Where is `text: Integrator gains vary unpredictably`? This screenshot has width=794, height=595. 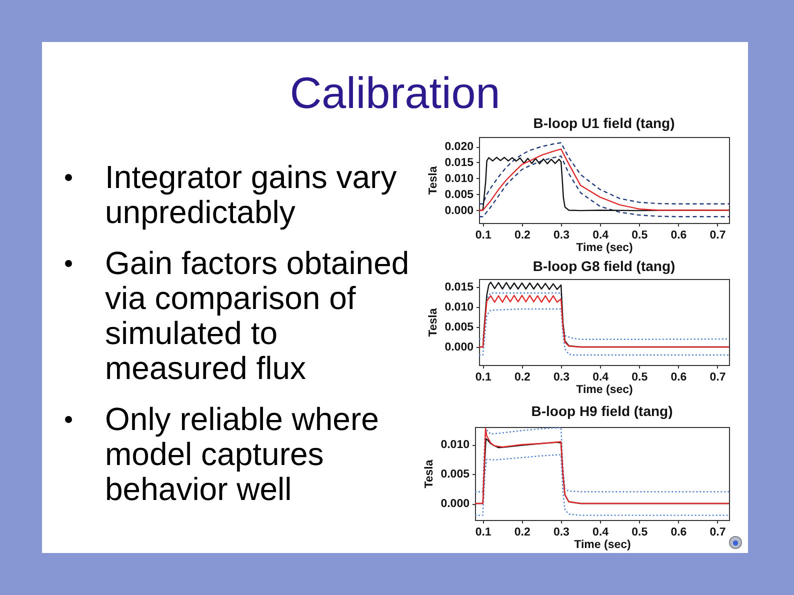 text: Integrator gains vary unpredictably is located at coordinates (251, 194).